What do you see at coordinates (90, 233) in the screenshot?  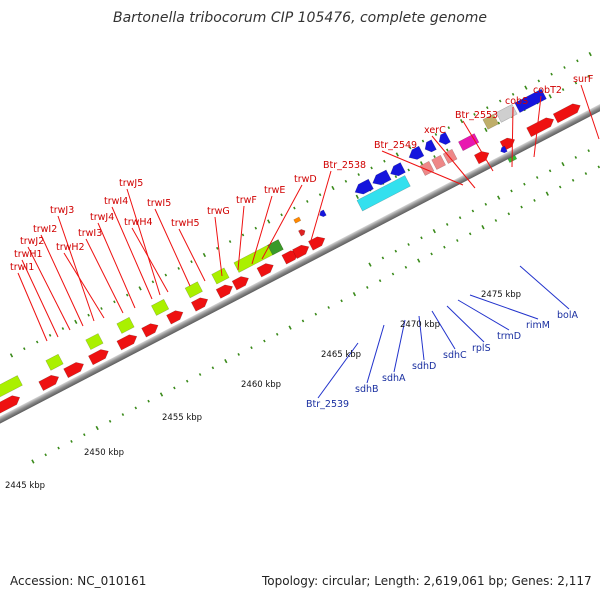 I see `gene-label-trwi3: trwI3` at bounding box center [90, 233].